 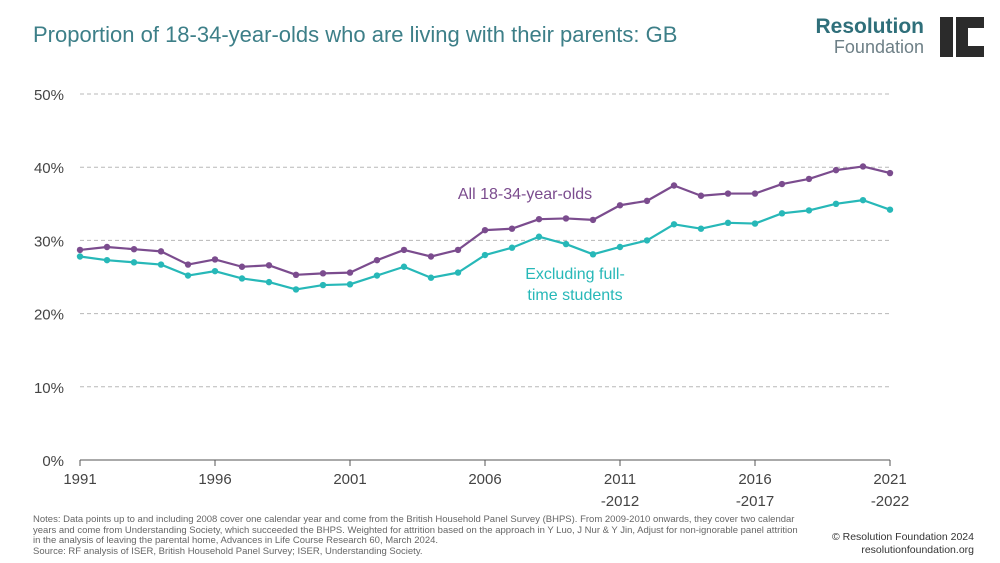 I want to click on x-tick-label: 2001, so click(x=349, y=479).